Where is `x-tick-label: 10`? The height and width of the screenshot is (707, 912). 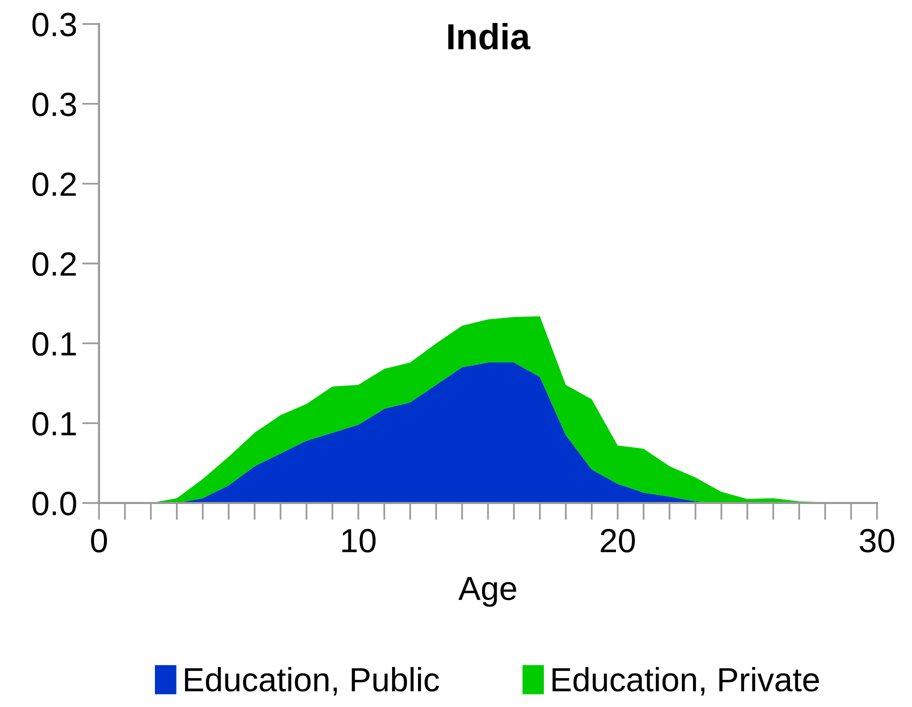
x-tick-label: 10 is located at coordinates (359, 540).